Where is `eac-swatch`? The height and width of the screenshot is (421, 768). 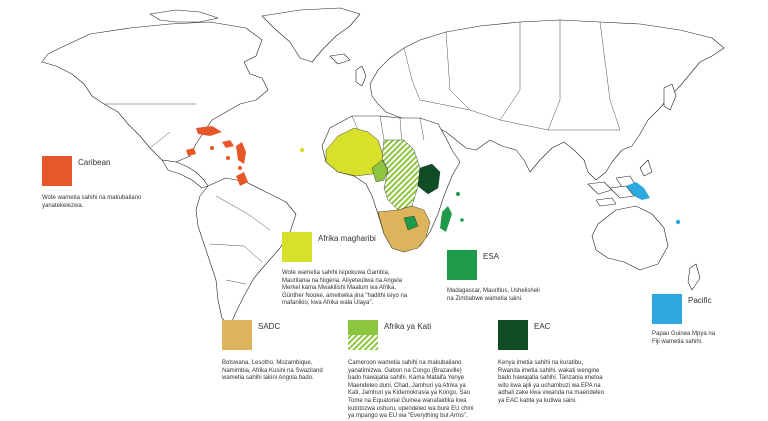
eac-swatch is located at coordinates (513, 335).